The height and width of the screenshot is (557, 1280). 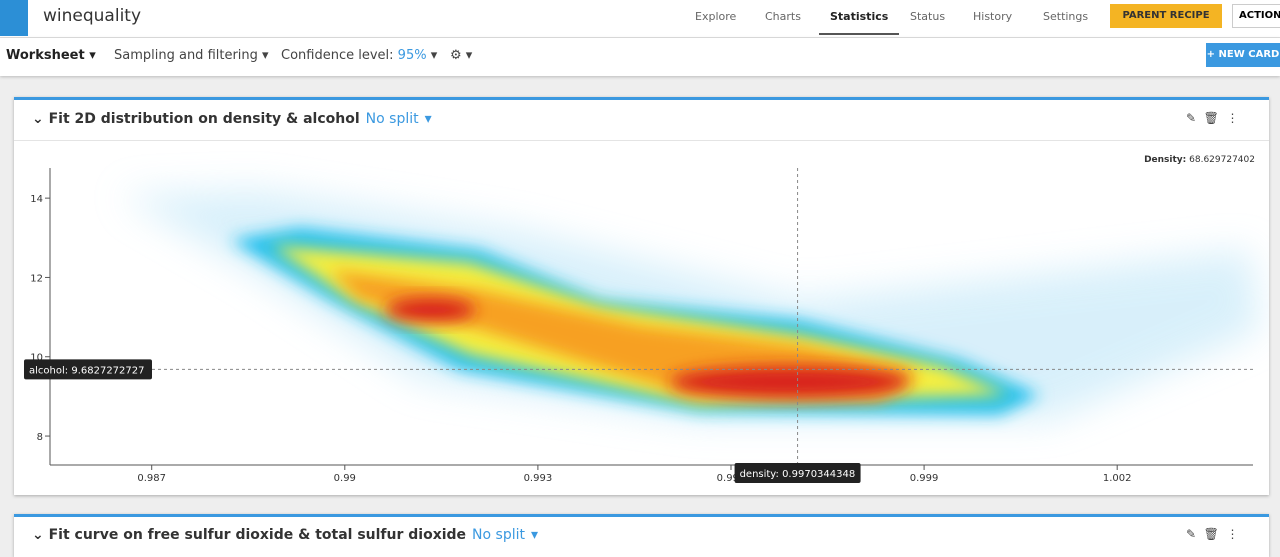 I want to click on density-readout: Density: 68.629727402, so click(x=1199, y=160).